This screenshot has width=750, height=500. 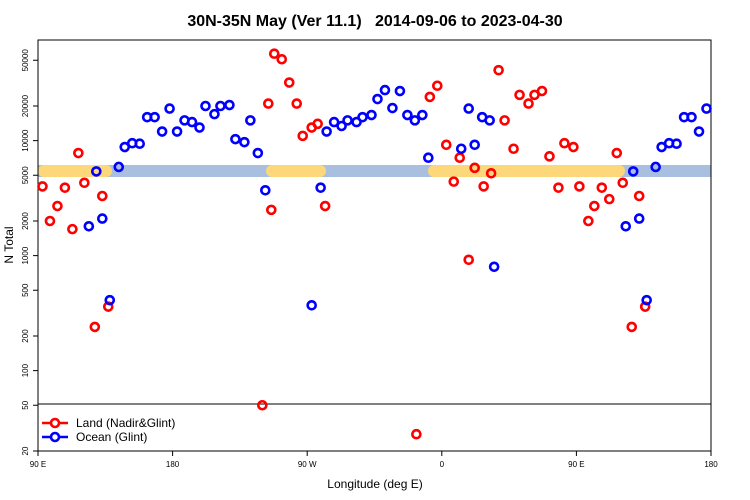 What do you see at coordinates (25, 105) in the screenshot?
I see `y-tick-label: 20000` at bounding box center [25, 105].